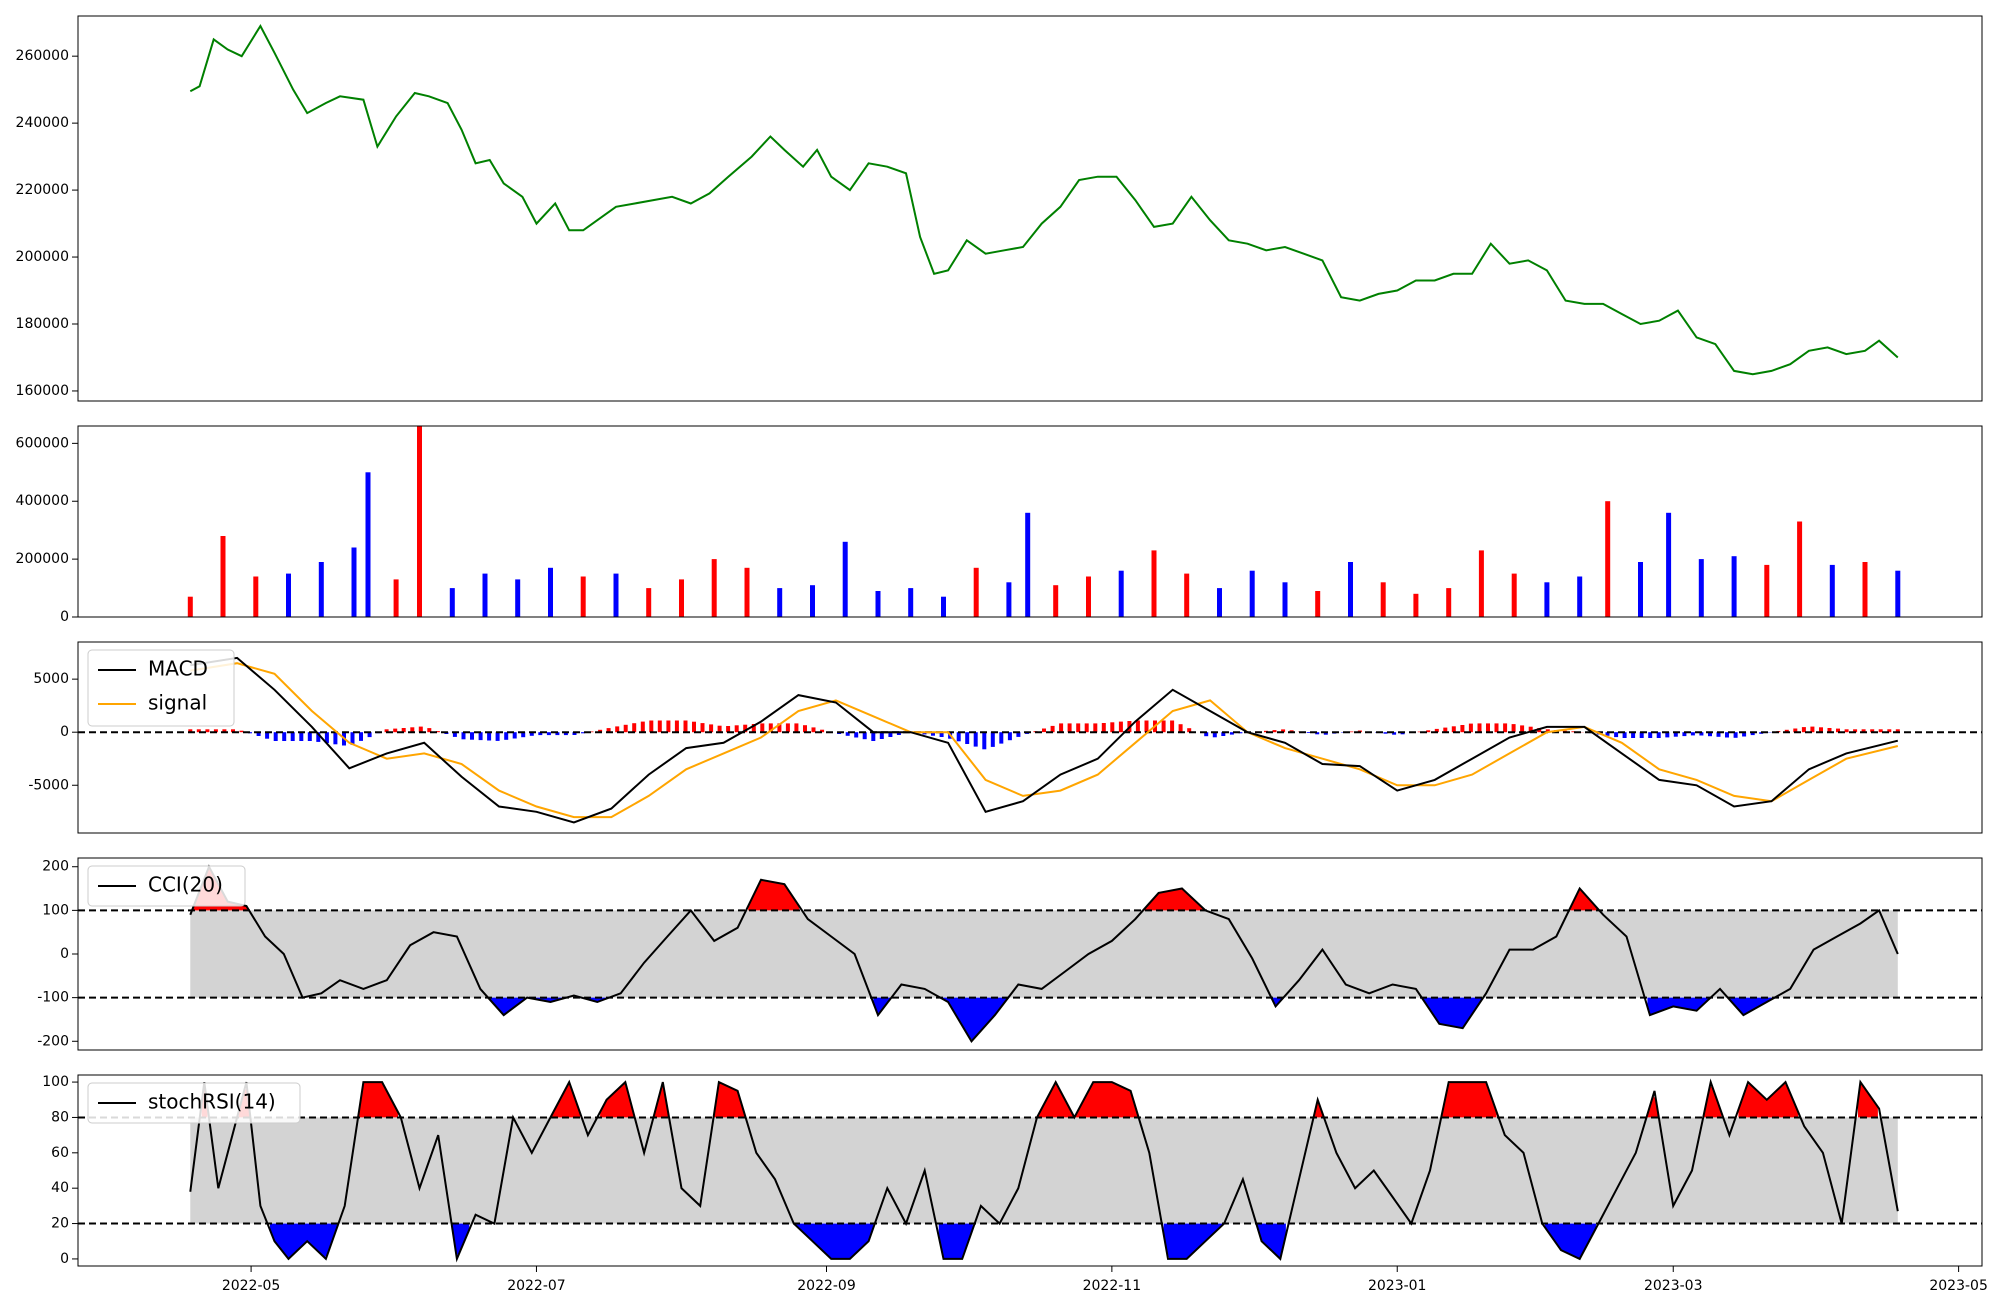  I want to click on overbought-fill, so click(1768, 1100).